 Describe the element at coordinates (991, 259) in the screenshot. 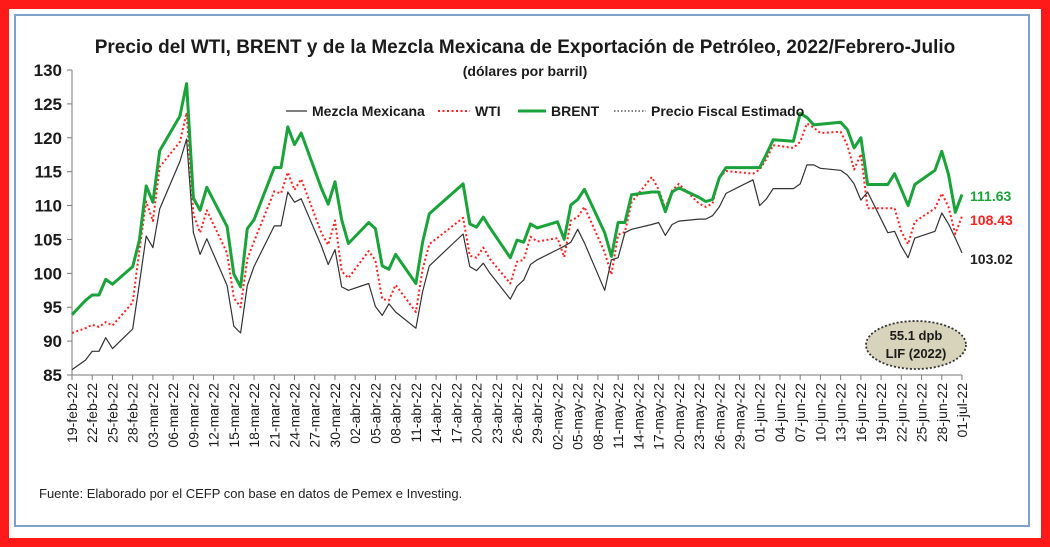

I see `end-label-mezcla-mexicana: 103.02` at that location.